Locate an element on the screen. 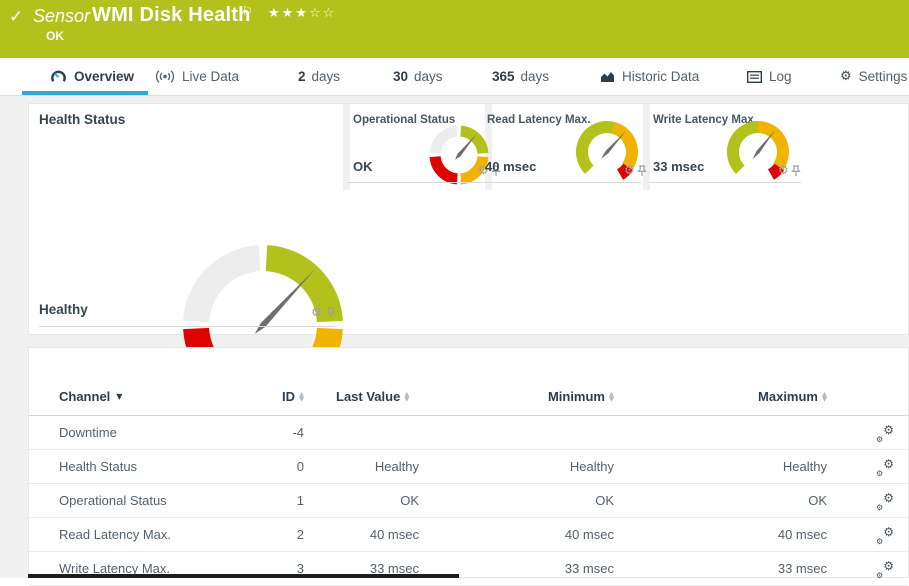 Image resolution: width=909 pixels, height=586 pixels. channel-minimum: Healthy is located at coordinates (591, 466).